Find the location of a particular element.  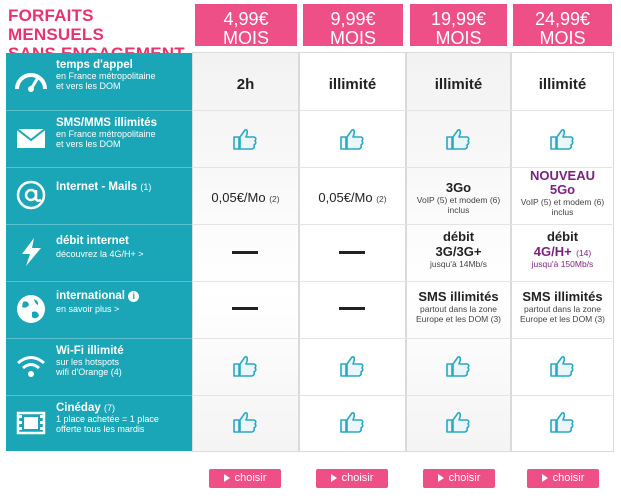

feature-name: Cinéday is located at coordinates (78, 408).